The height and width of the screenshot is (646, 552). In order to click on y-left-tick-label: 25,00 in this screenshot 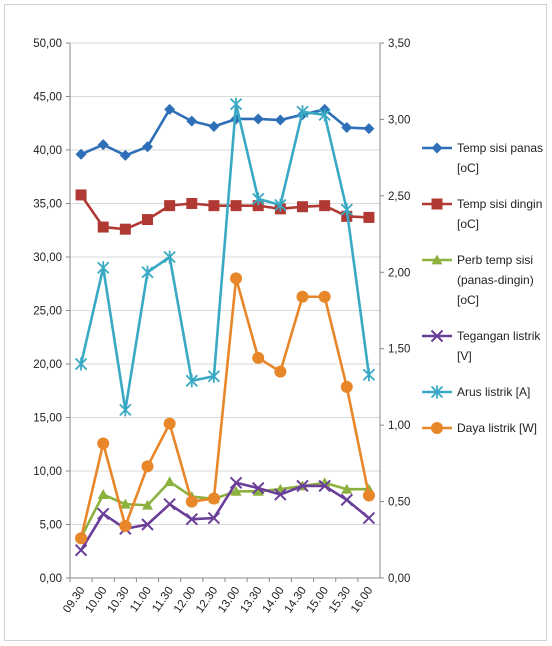, I will do `click(47, 312)`.